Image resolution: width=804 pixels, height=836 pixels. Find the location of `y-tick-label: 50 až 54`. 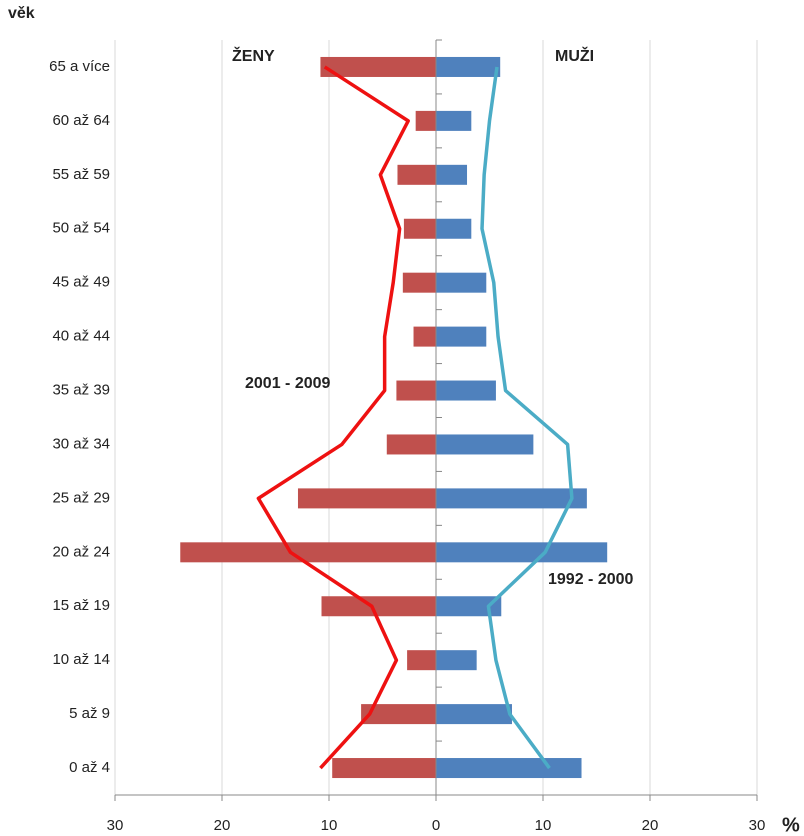

y-tick-label: 50 až 54 is located at coordinates (81, 228).